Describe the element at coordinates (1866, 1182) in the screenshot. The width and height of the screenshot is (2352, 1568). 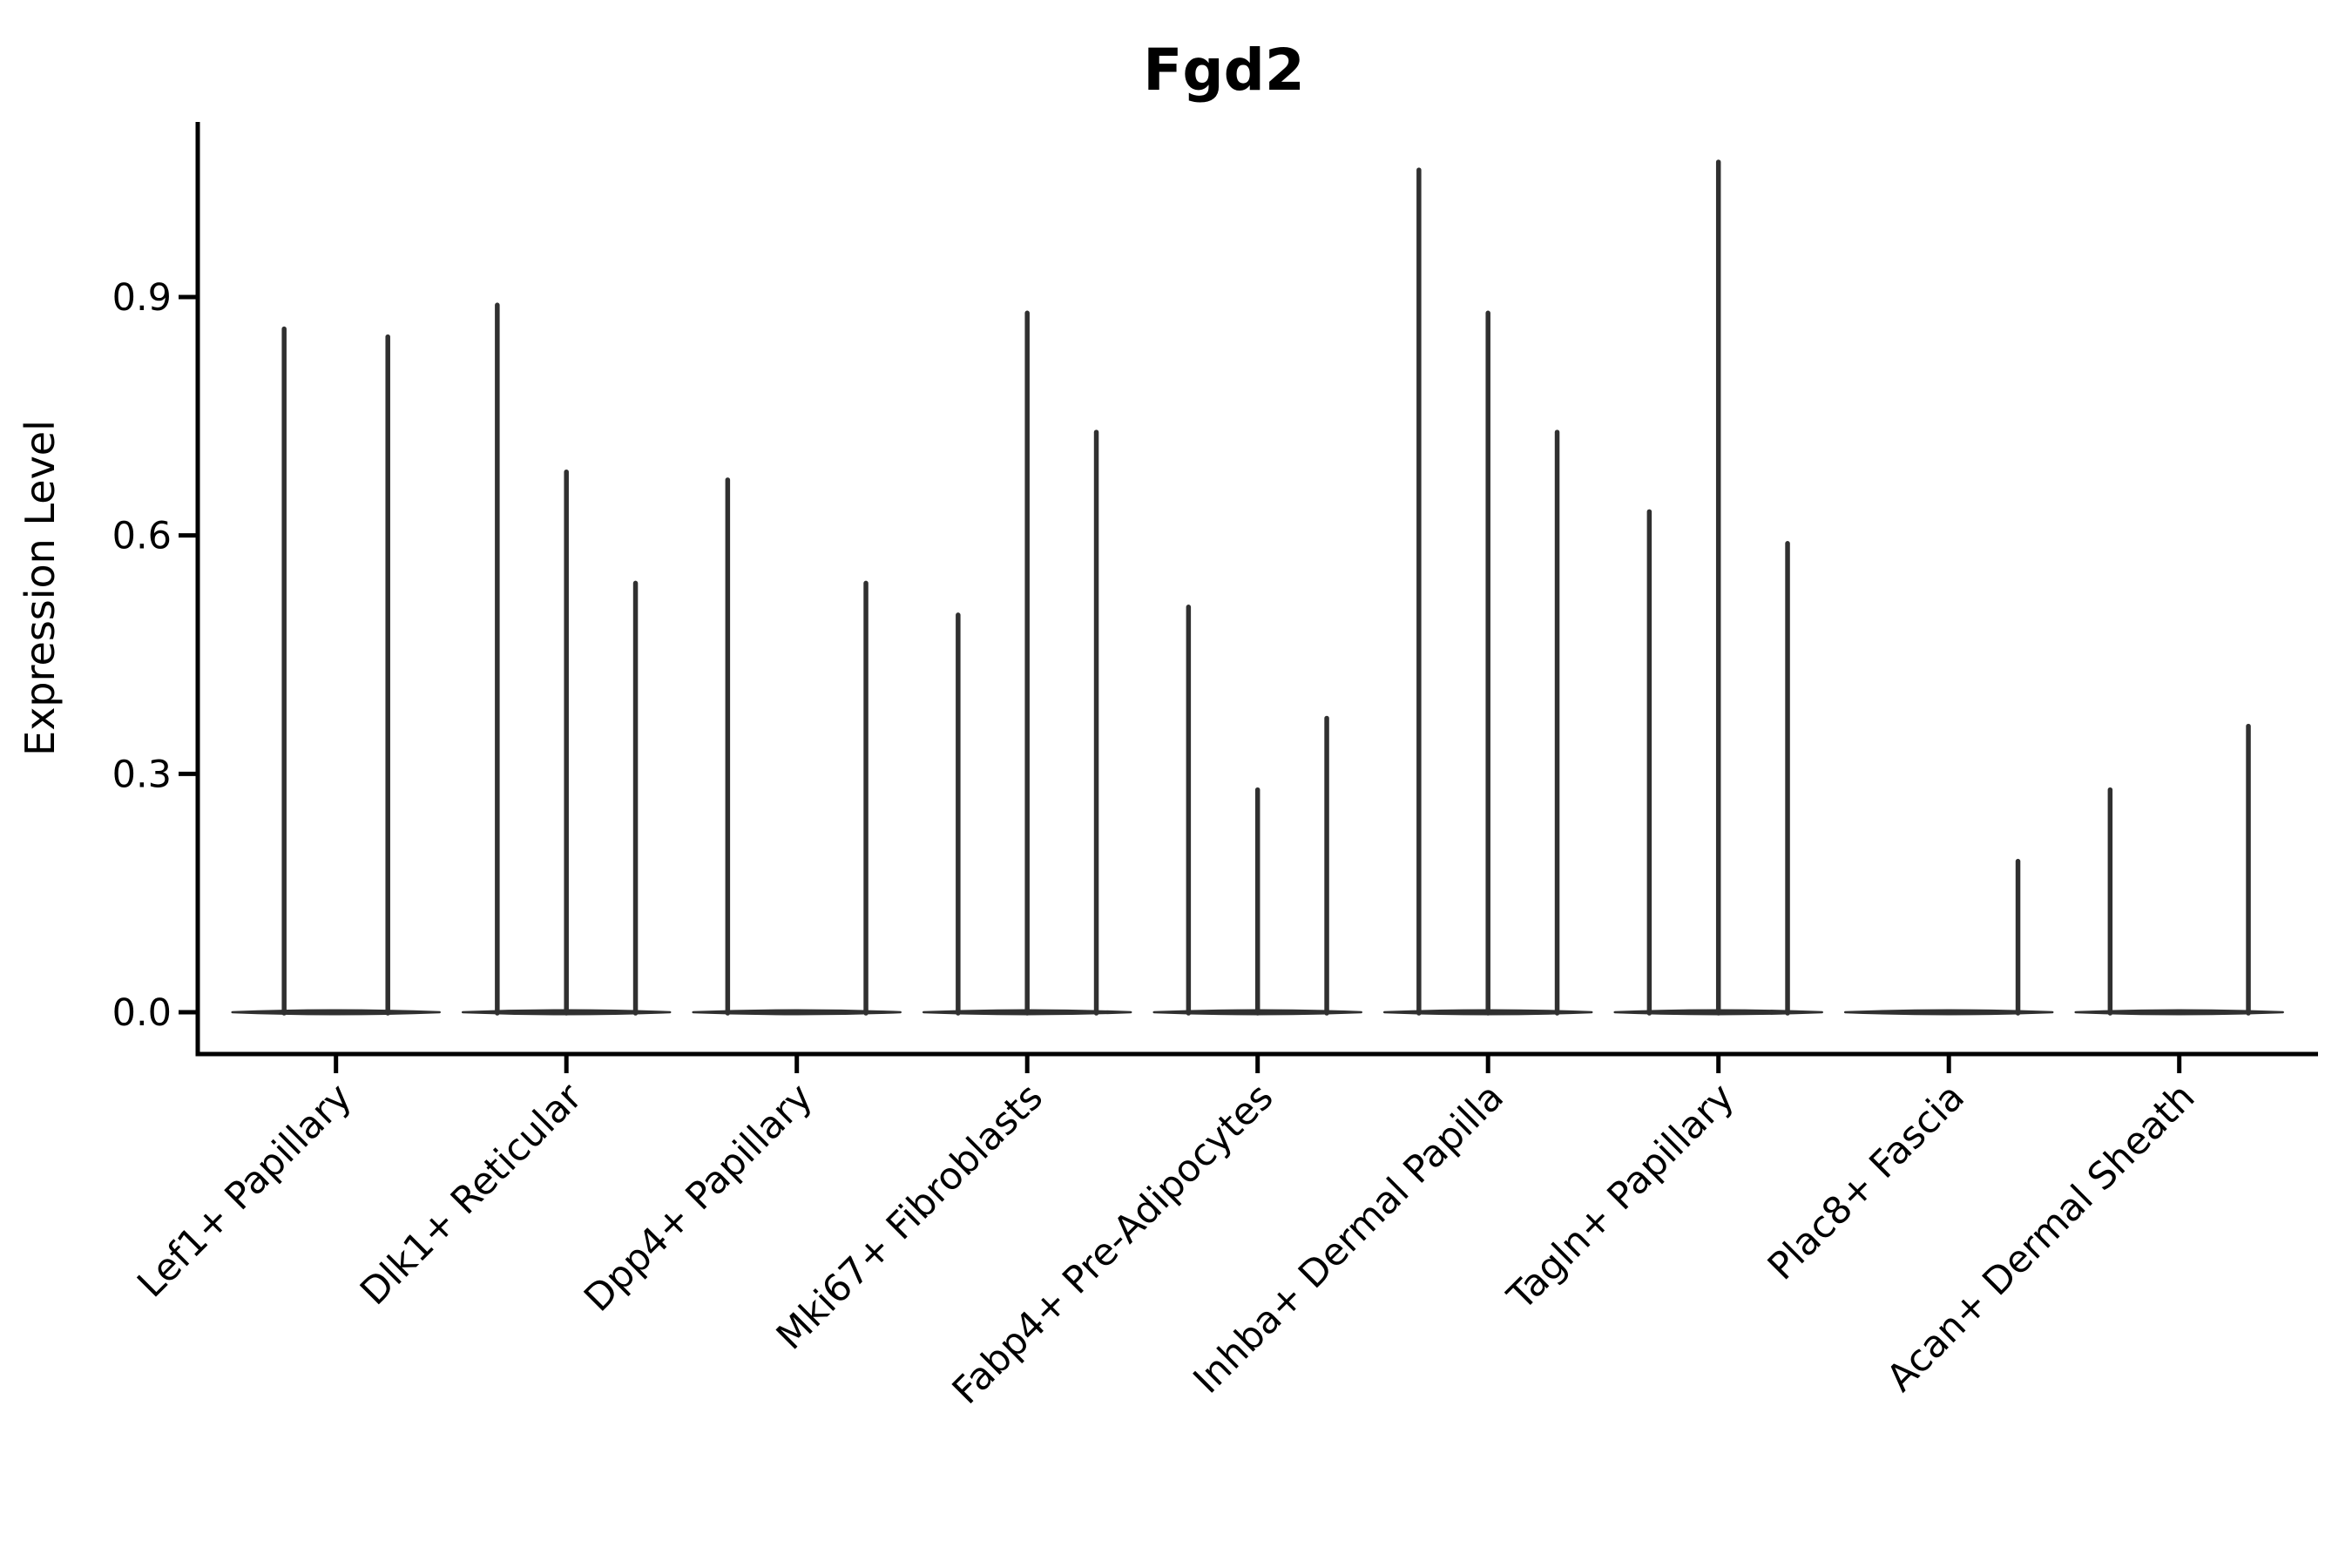
I see `x-tick-label: Plac8+ Fascia` at that location.